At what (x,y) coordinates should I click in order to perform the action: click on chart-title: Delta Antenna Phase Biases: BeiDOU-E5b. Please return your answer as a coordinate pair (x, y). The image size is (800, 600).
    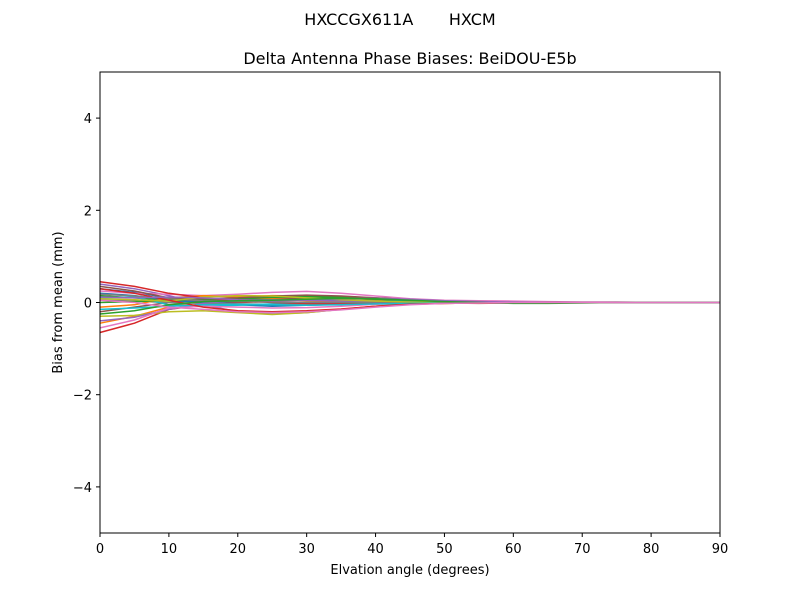
    Looking at the image, I should click on (409, 58).